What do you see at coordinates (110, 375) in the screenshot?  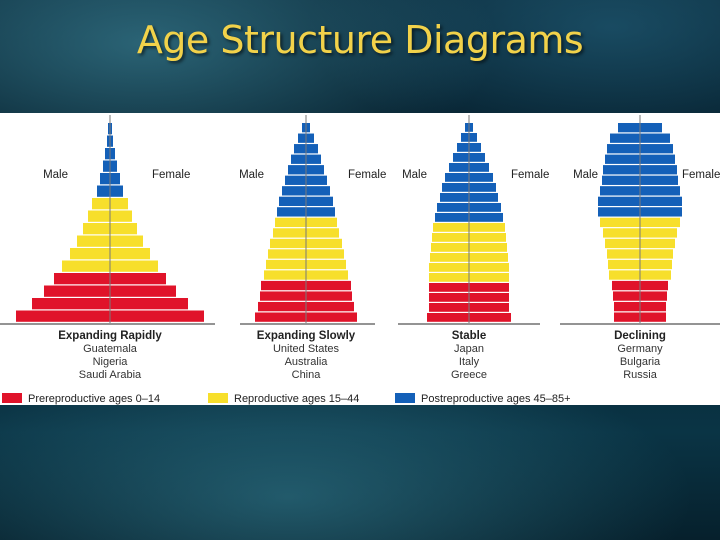 I see `country-label: Saudi Arabia` at bounding box center [110, 375].